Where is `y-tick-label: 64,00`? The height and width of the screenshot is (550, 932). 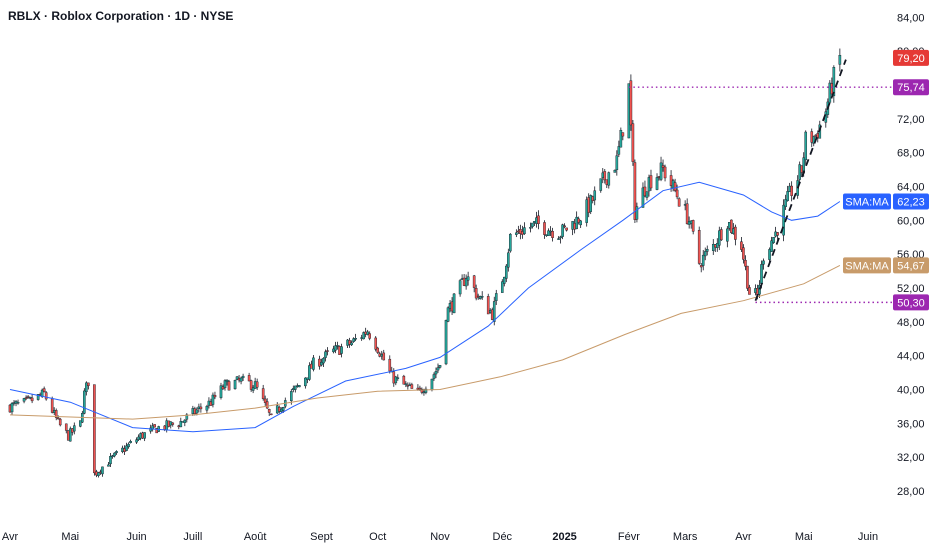 y-tick-label: 64,00 is located at coordinates (911, 188).